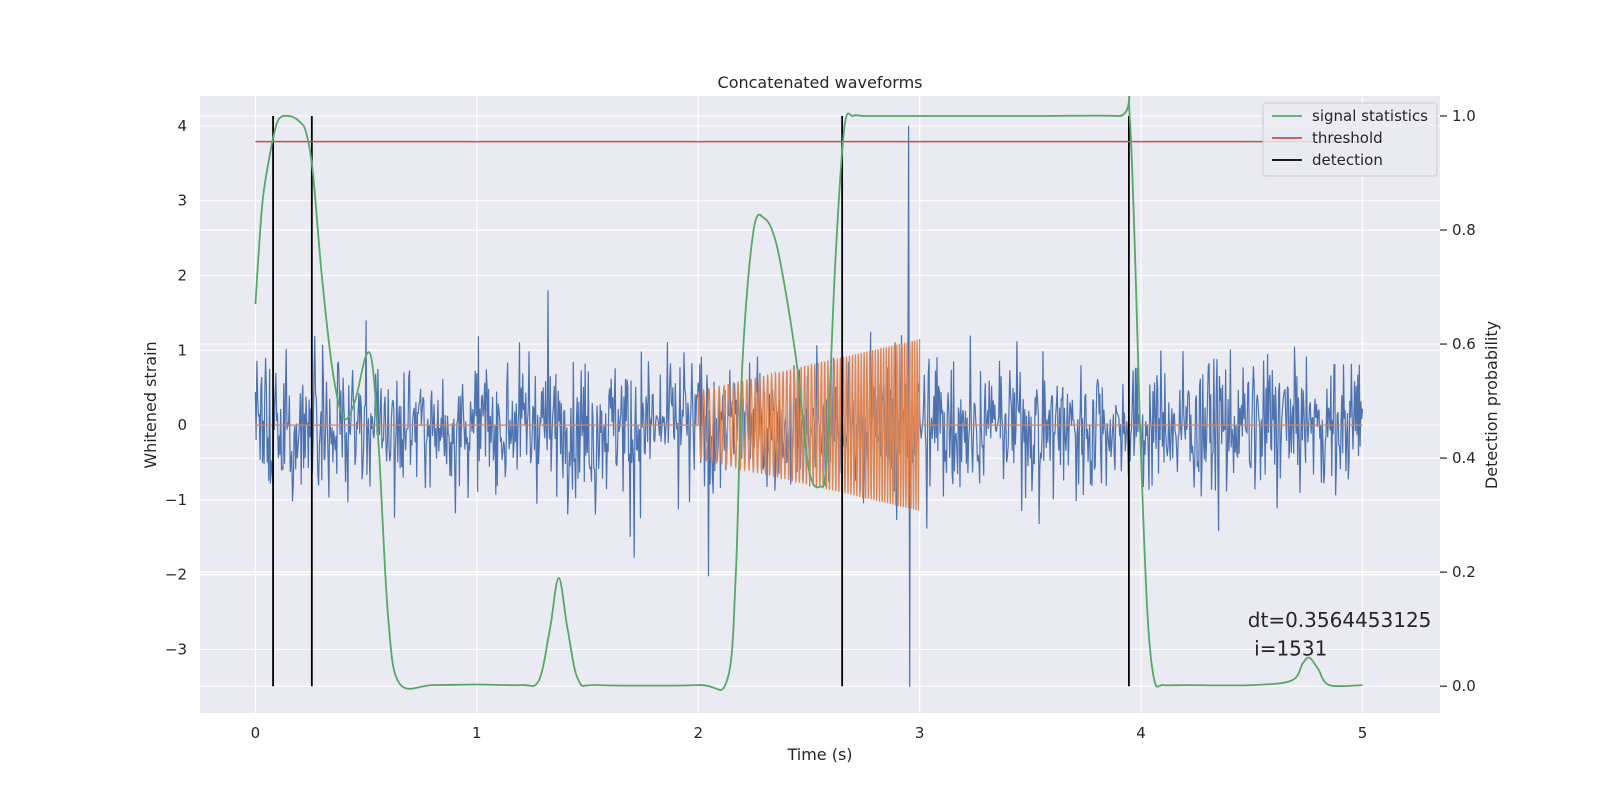 The height and width of the screenshot is (800, 1600). I want to click on y2-tick-label: 0.6, so click(1464, 344).